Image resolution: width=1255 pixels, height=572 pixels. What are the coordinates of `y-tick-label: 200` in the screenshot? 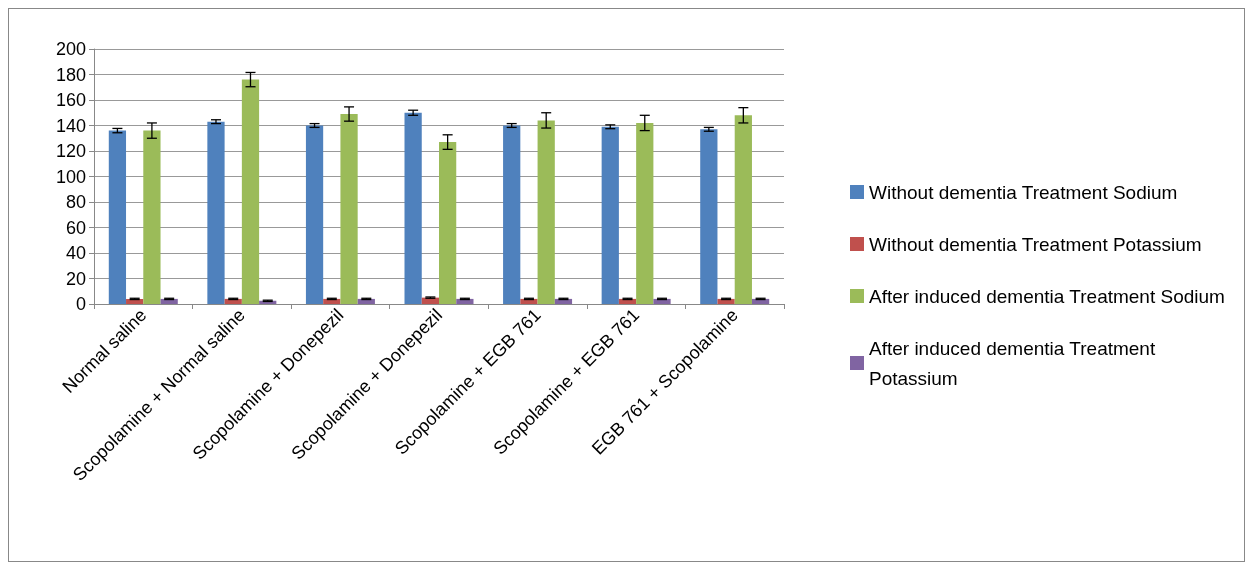 It's located at (70, 49).